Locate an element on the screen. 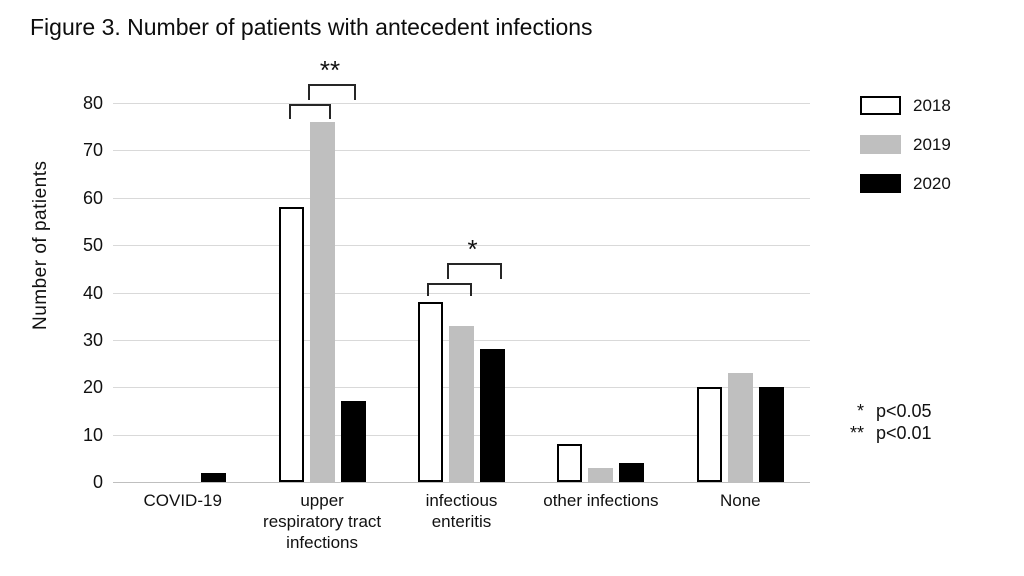 The image size is (1024, 576). y-tick-label-40: 40 is located at coordinates (92, 292).